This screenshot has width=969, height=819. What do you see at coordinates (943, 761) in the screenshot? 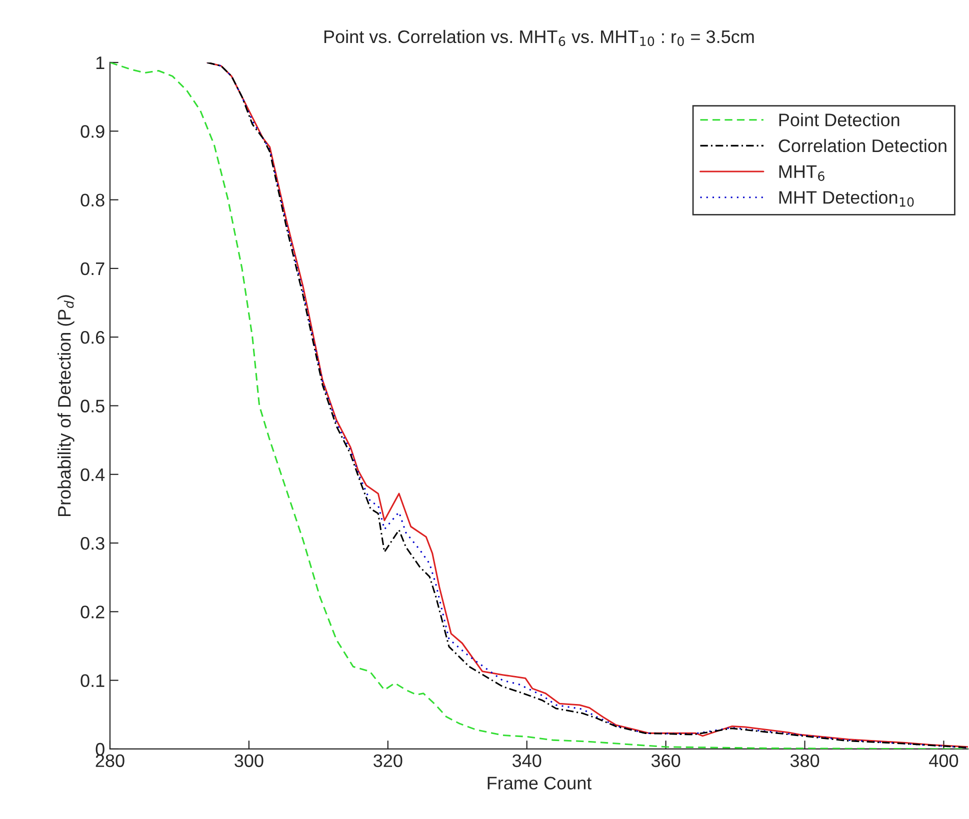
I see `x-tick-label: 400` at bounding box center [943, 761].